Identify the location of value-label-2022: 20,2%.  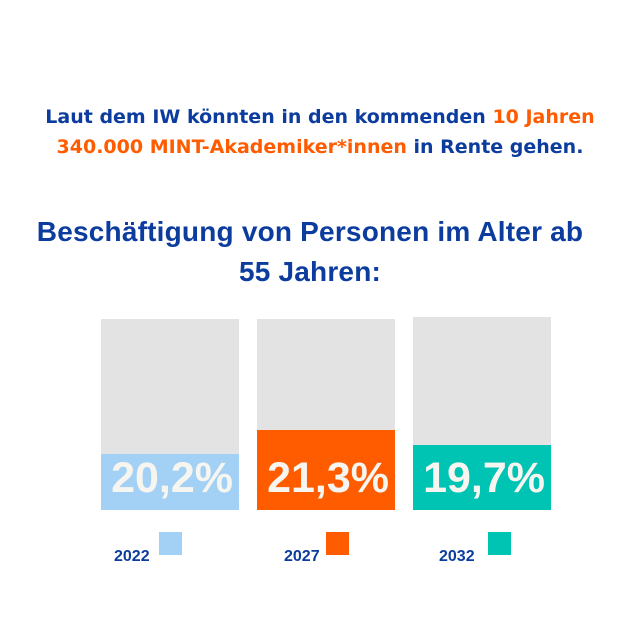
(172, 478).